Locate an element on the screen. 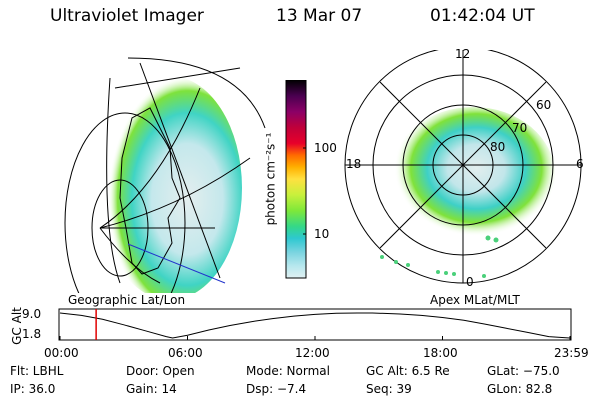  polar-dots is located at coordinates (439, 256).